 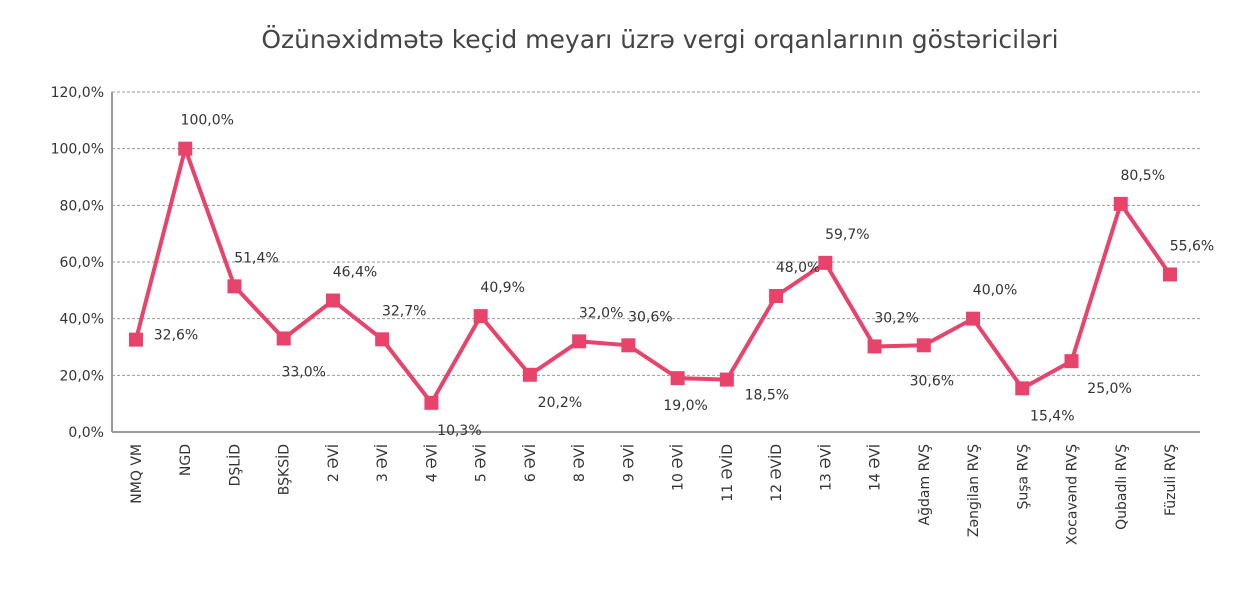 I want to click on value-label: 59,7%, so click(x=847, y=235).